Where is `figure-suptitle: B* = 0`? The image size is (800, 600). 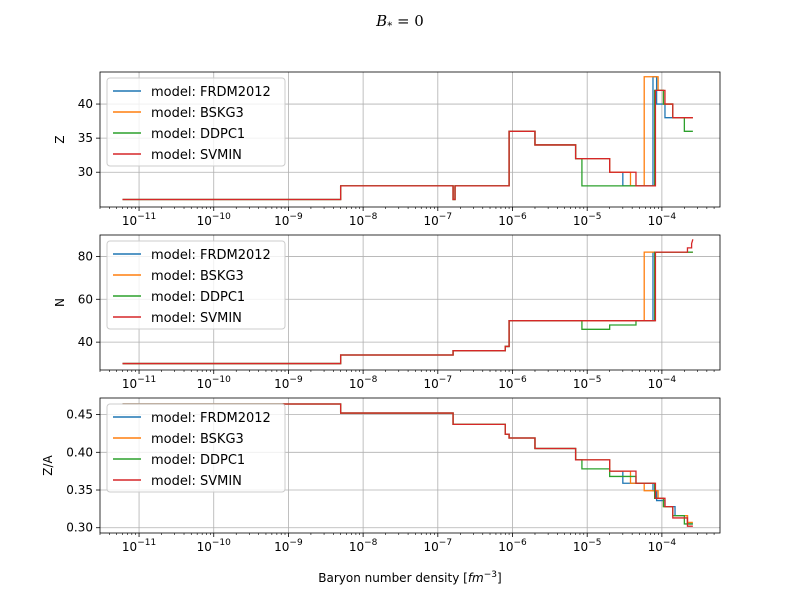
figure-suptitle: B* = 0 is located at coordinates (399, 22).